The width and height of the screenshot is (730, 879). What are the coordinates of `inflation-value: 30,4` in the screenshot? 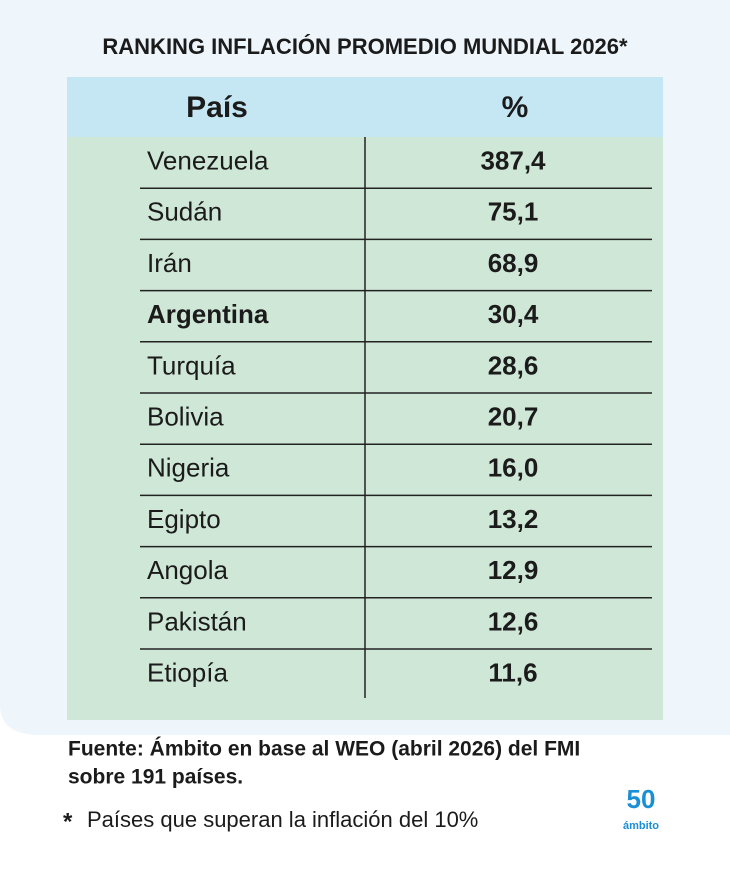 It's located at (513, 314).